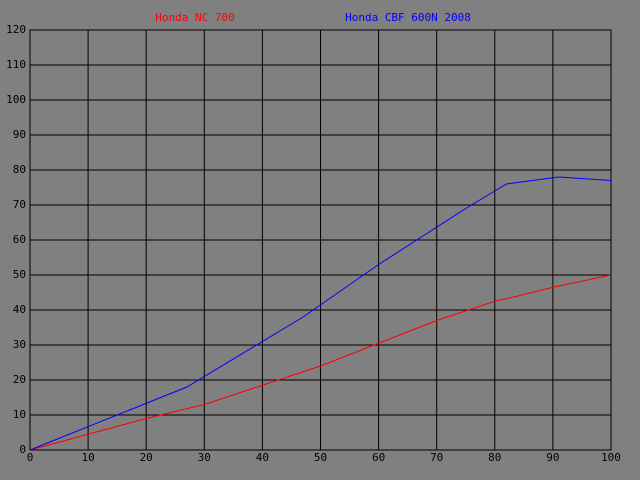 Image resolution: width=640 pixels, height=480 pixels. I want to click on x-tick-label: 50, so click(320, 457).